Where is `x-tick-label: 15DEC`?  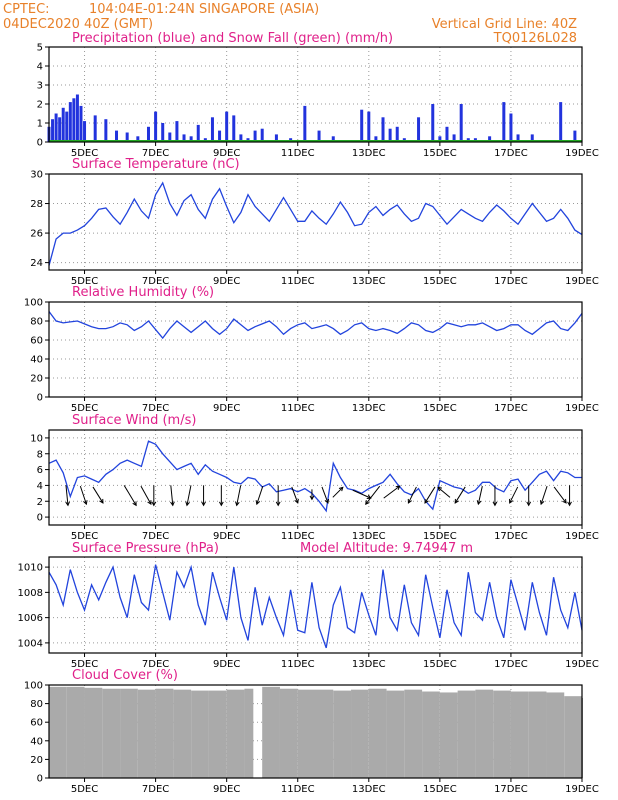 x-tick-label: 15DEC is located at coordinates (440, 789).